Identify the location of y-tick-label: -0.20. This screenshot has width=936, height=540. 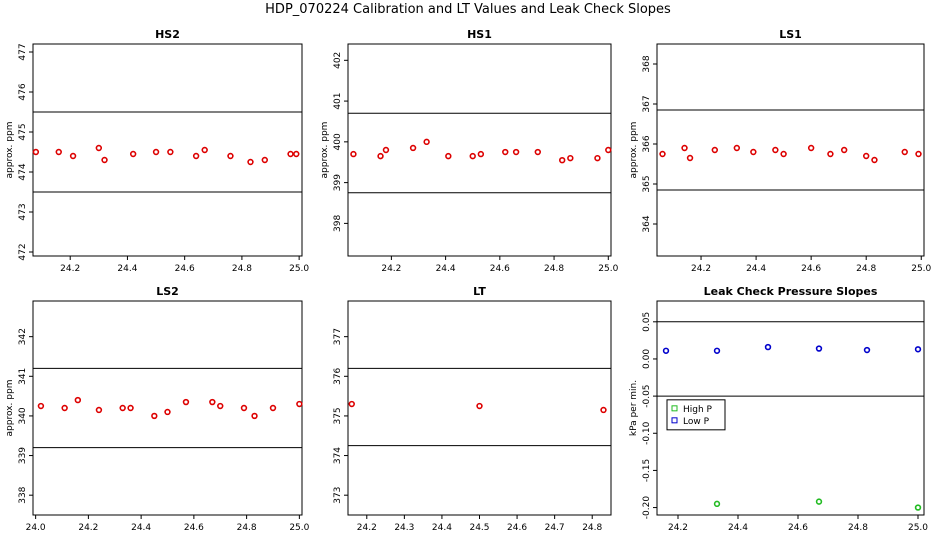
(647, 508).